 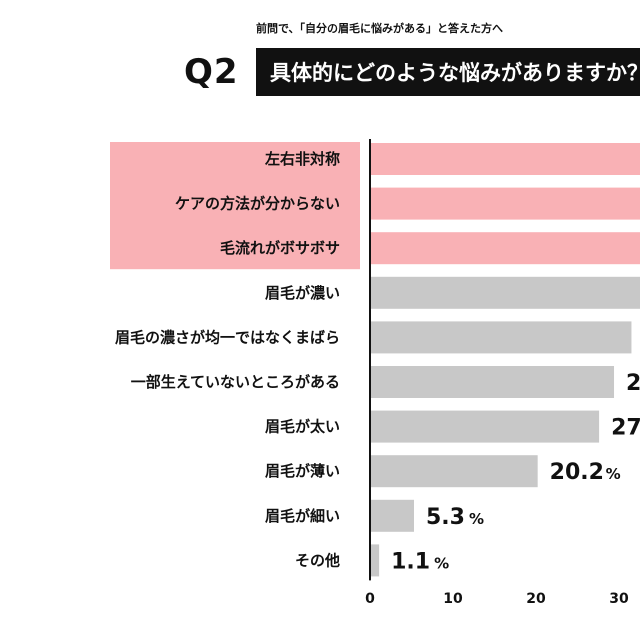 What do you see at coordinates (619, 599) in the screenshot?
I see `x-tick-label: 30` at bounding box center [619, 599].